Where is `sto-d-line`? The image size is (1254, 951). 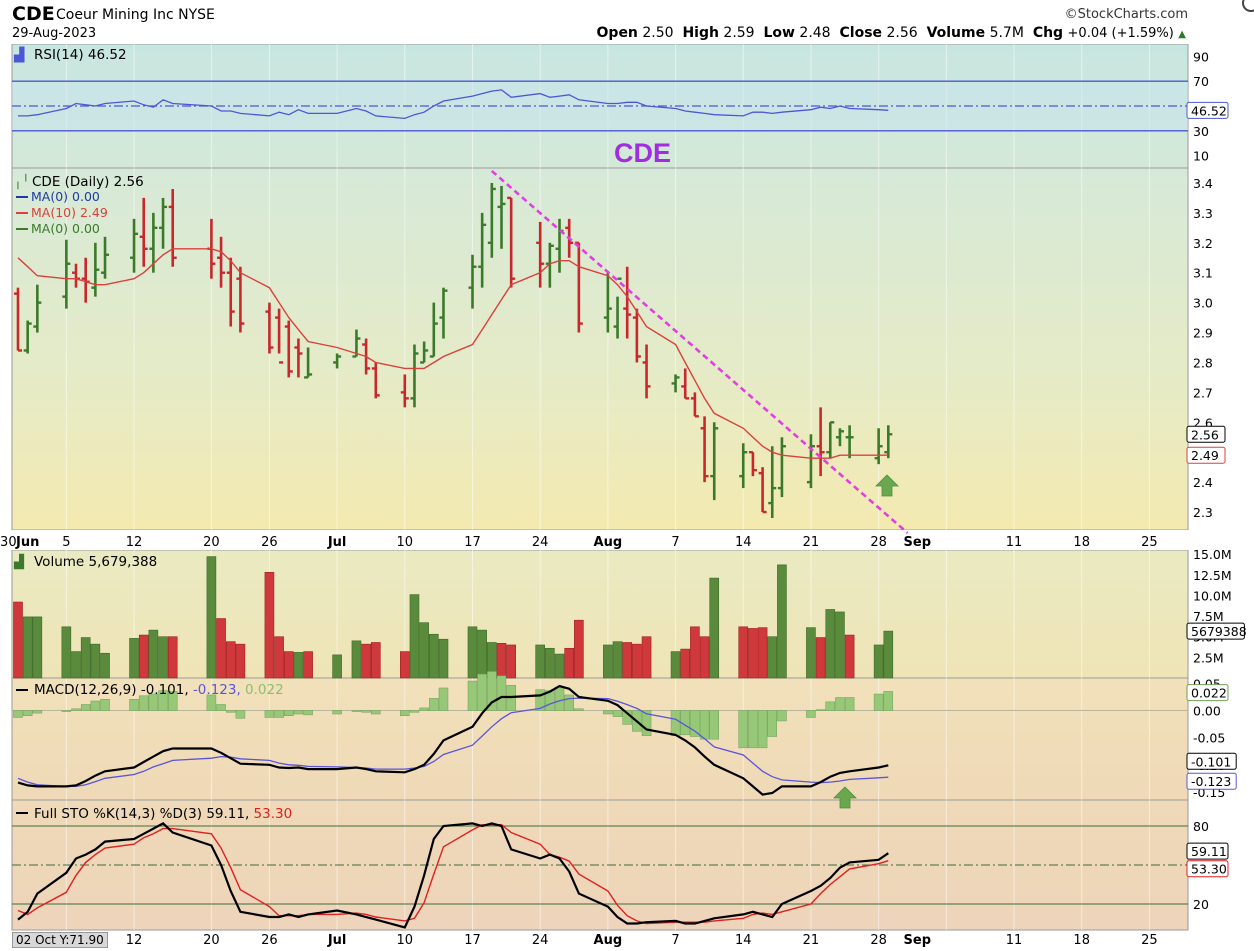
sto-d-line is located at coordinates (453, 874).